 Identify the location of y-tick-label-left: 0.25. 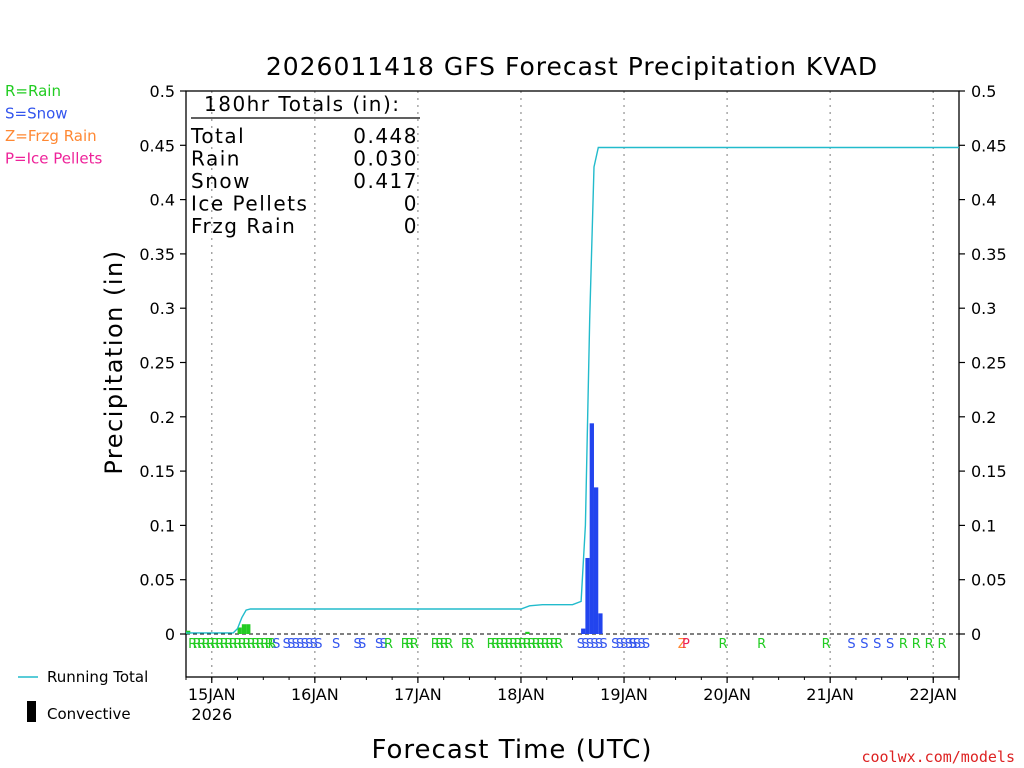
(157, 363).